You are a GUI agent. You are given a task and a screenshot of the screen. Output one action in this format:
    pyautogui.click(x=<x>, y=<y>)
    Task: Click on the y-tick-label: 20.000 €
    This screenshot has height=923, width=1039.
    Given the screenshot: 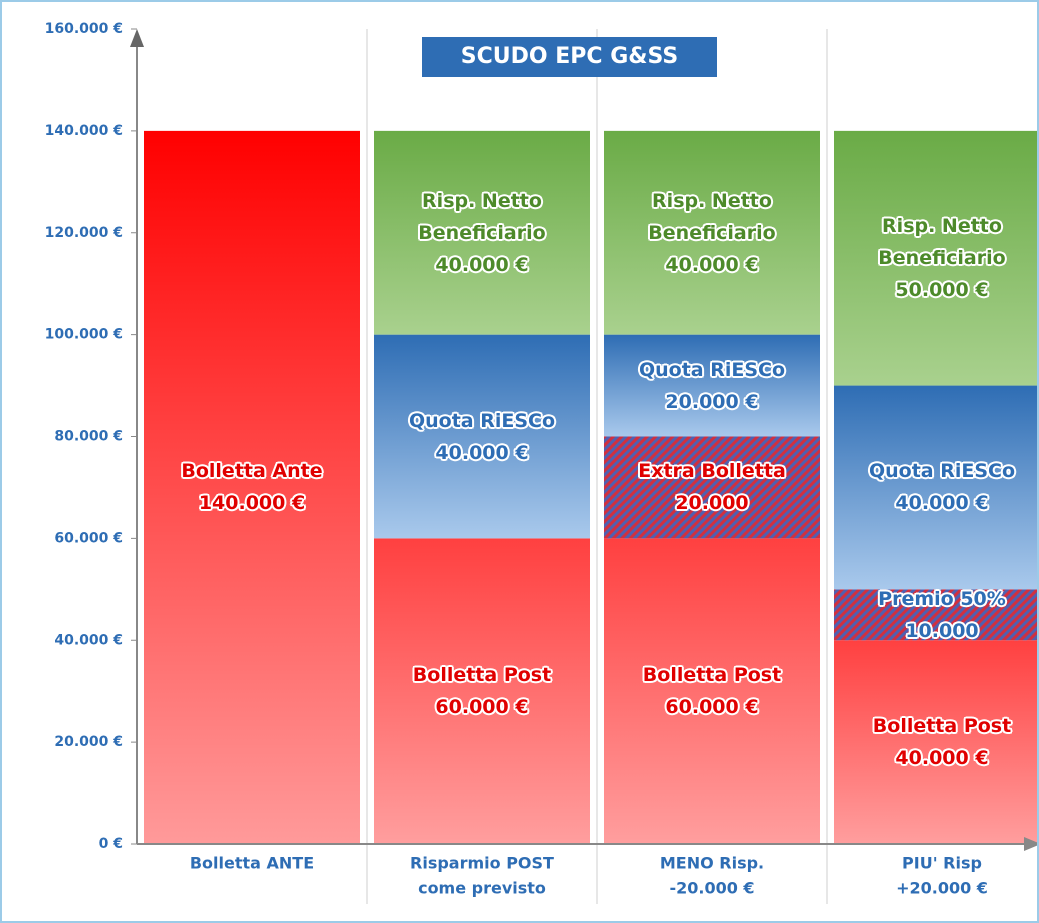 What is the action you would take?
    pyautogui.click(x=88, y=742)
    